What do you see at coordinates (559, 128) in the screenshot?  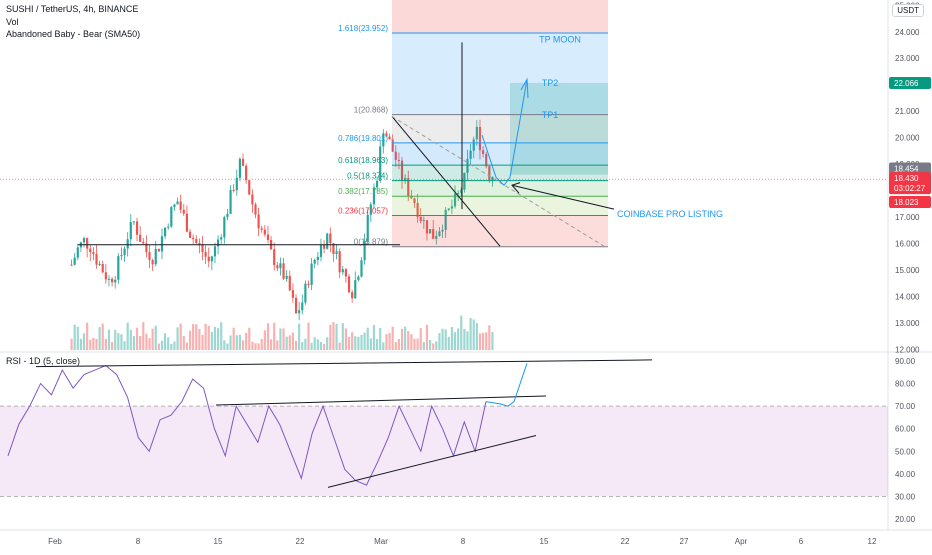 I see `tp-box` at bounding box center [559, 128].